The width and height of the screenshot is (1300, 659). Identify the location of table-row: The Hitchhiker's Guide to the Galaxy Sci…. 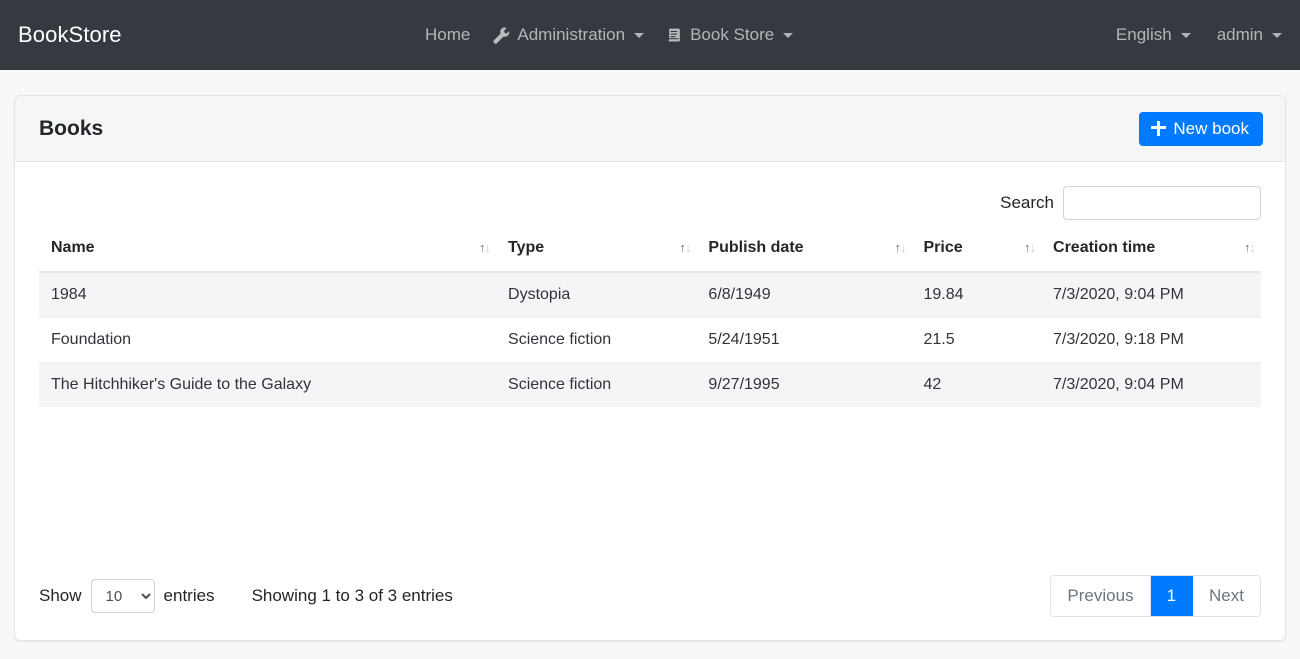
(650, 384).